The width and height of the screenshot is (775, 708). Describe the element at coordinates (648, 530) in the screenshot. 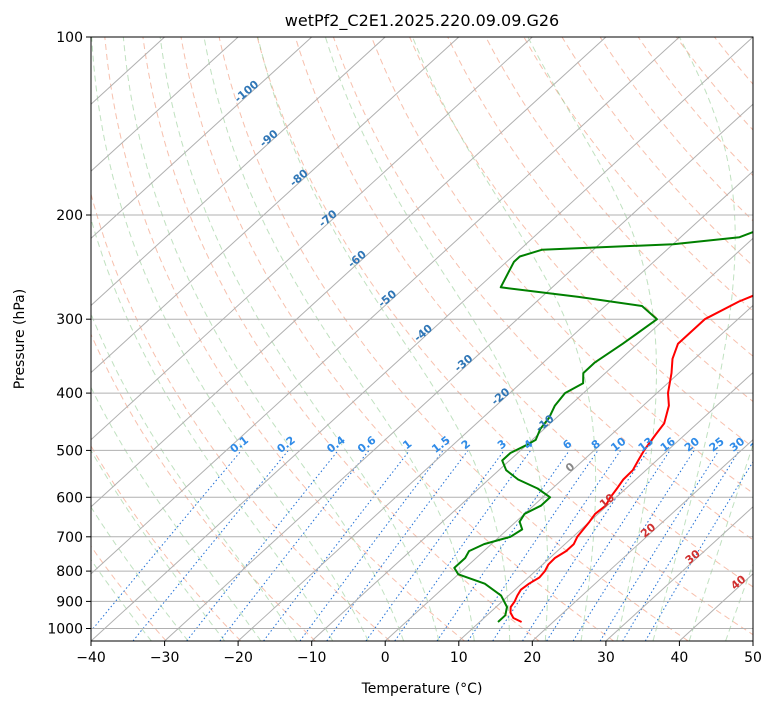

I see `dry-adiabat-label: 20` at that location.